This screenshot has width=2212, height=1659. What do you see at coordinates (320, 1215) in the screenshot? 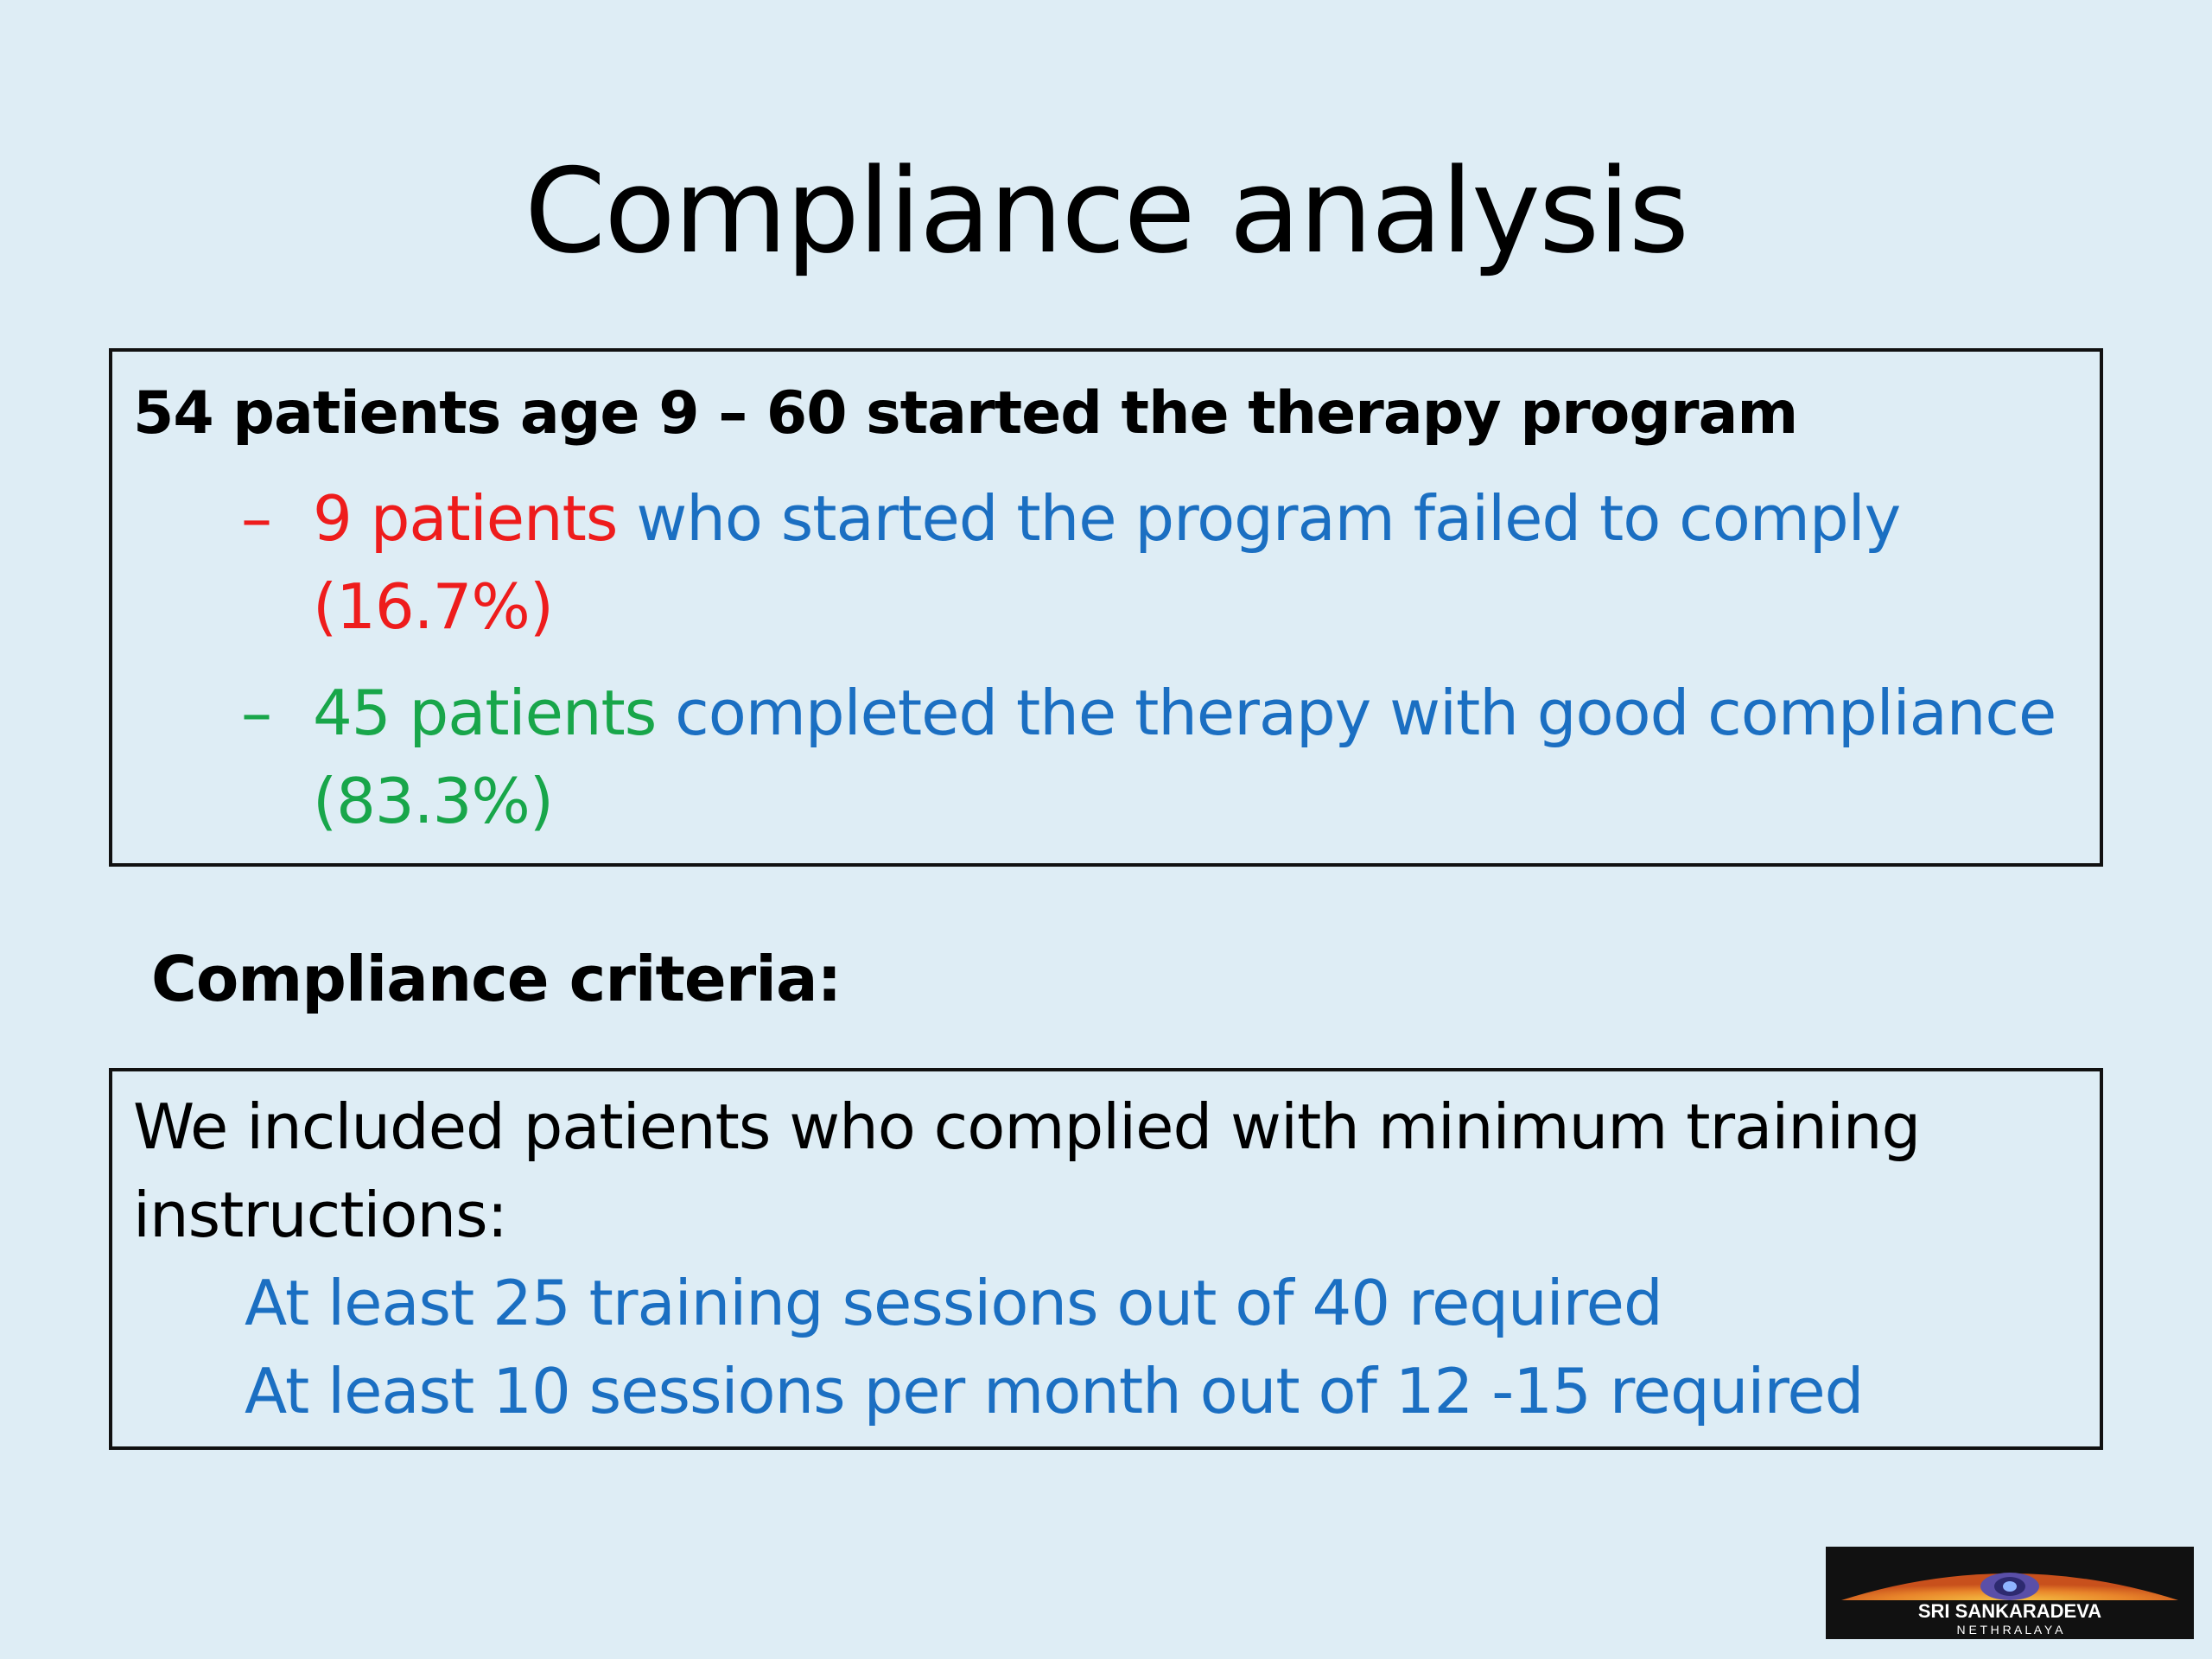
I see `criteria-intro-line2: instructions:` at bounding box center [320, 1215].